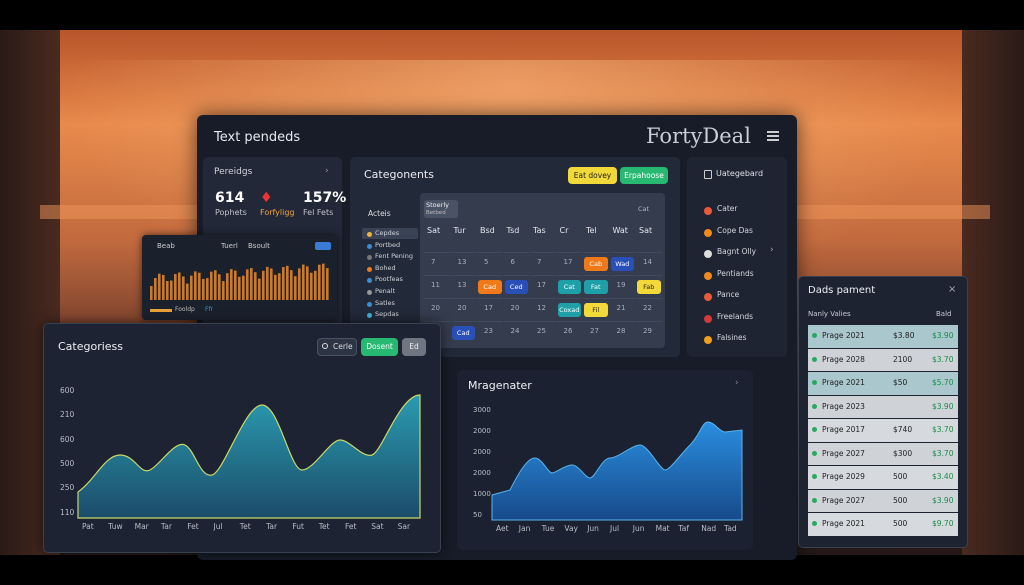 This screenshot has width=1024, height=585. Describe the element at coordinates (730, 528) in the screenshot. I see `x-label: Tad` at that location.